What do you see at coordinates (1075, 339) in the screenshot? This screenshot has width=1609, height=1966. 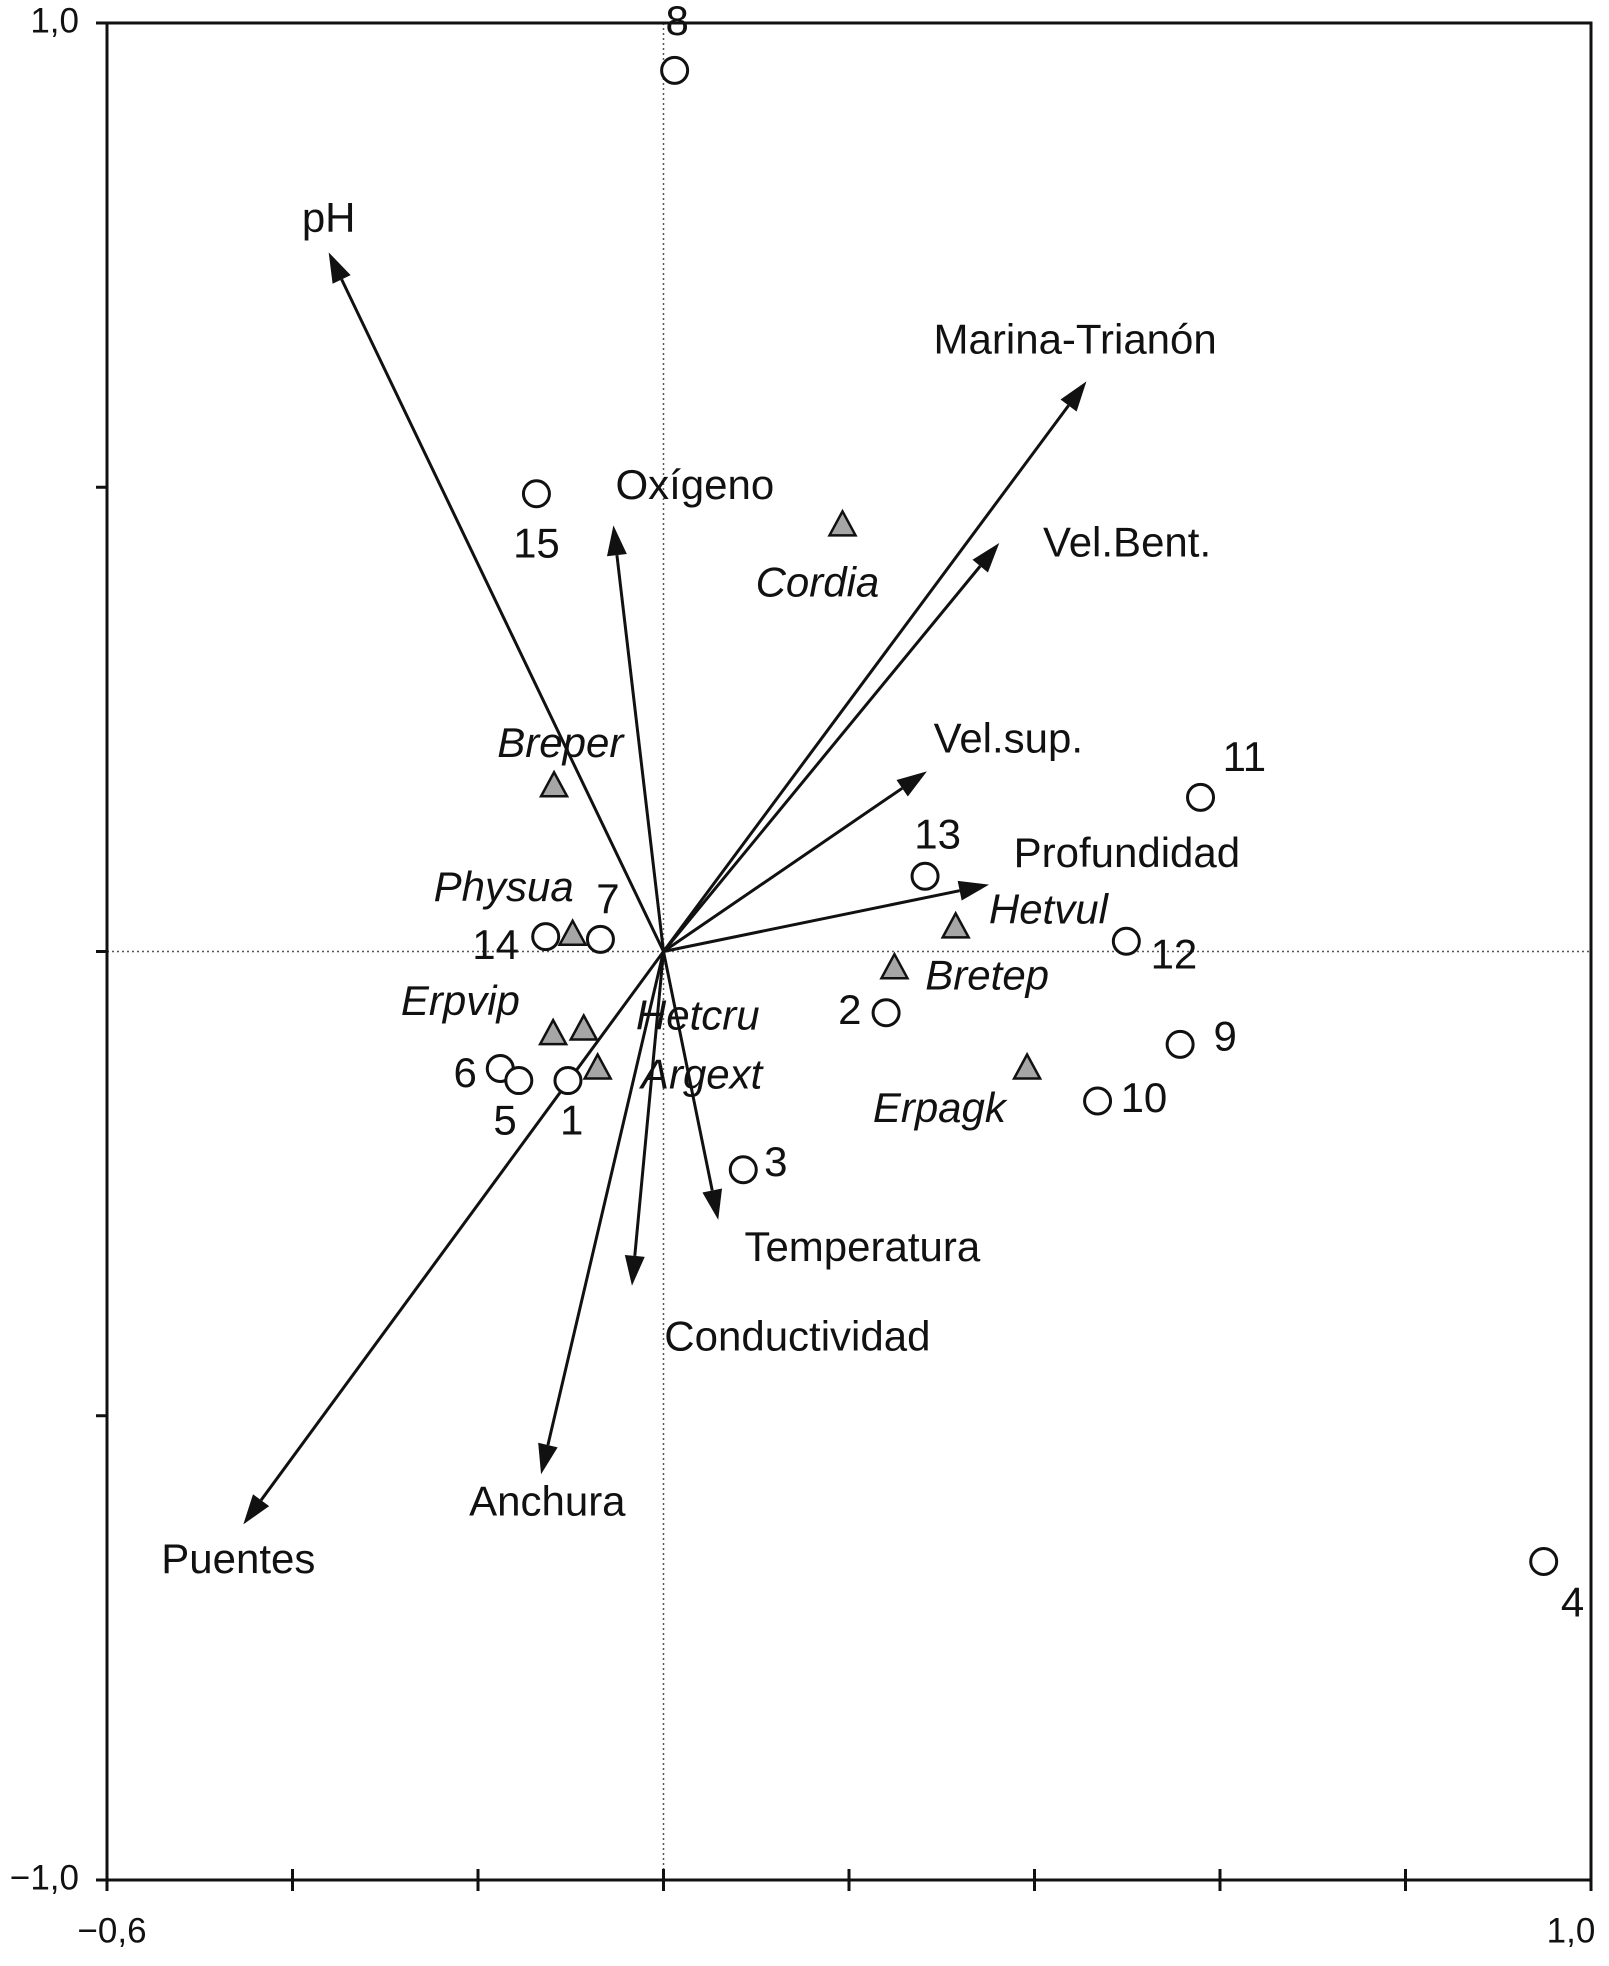 I see `vector-label: Marina-Trianón` at bounding box center [1075, 339].